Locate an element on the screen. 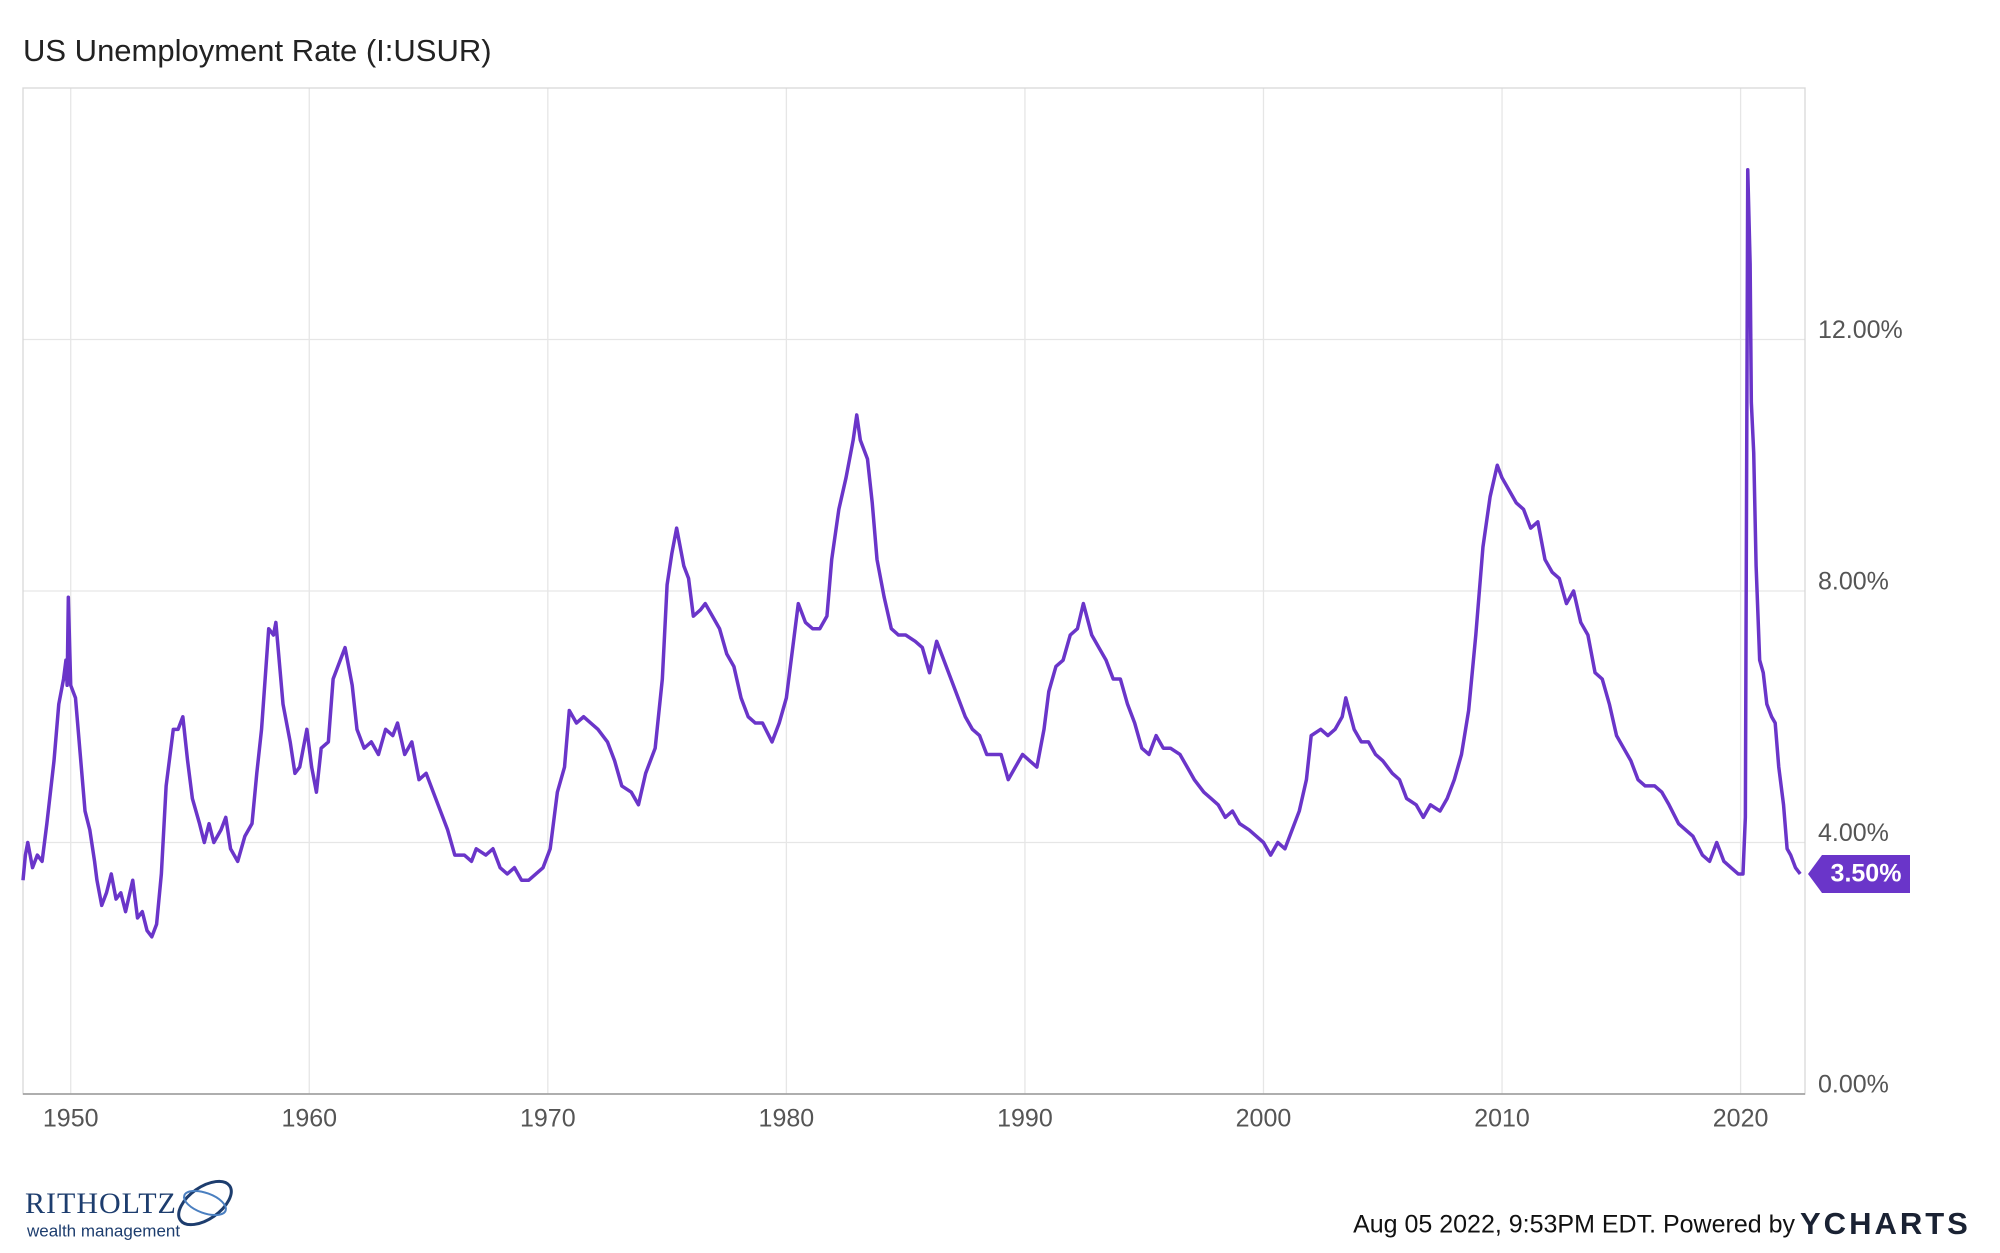 The image size is (2000, 1253). x-tick-label: 2000 is located at coordinates (1264, 1119).